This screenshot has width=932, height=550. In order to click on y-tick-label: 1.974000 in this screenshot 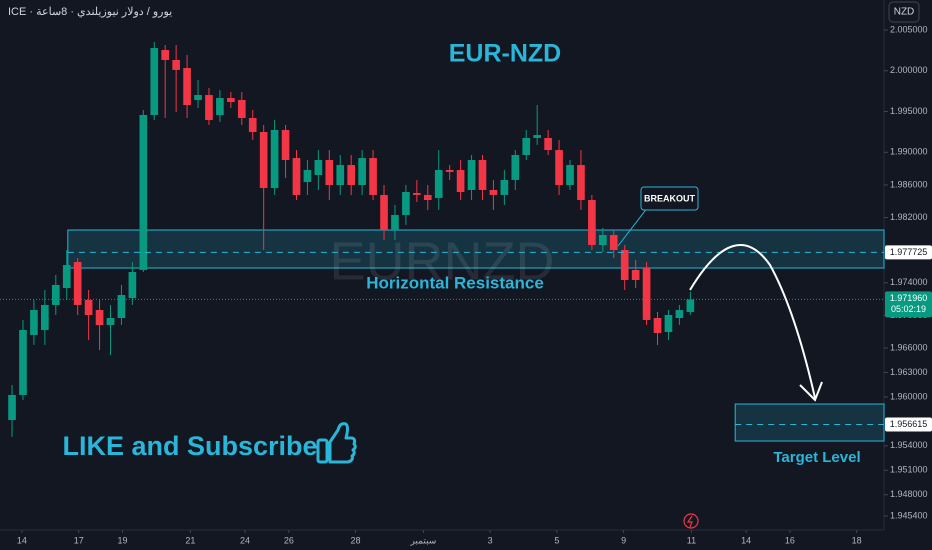, I will do `click(909, 282)`.